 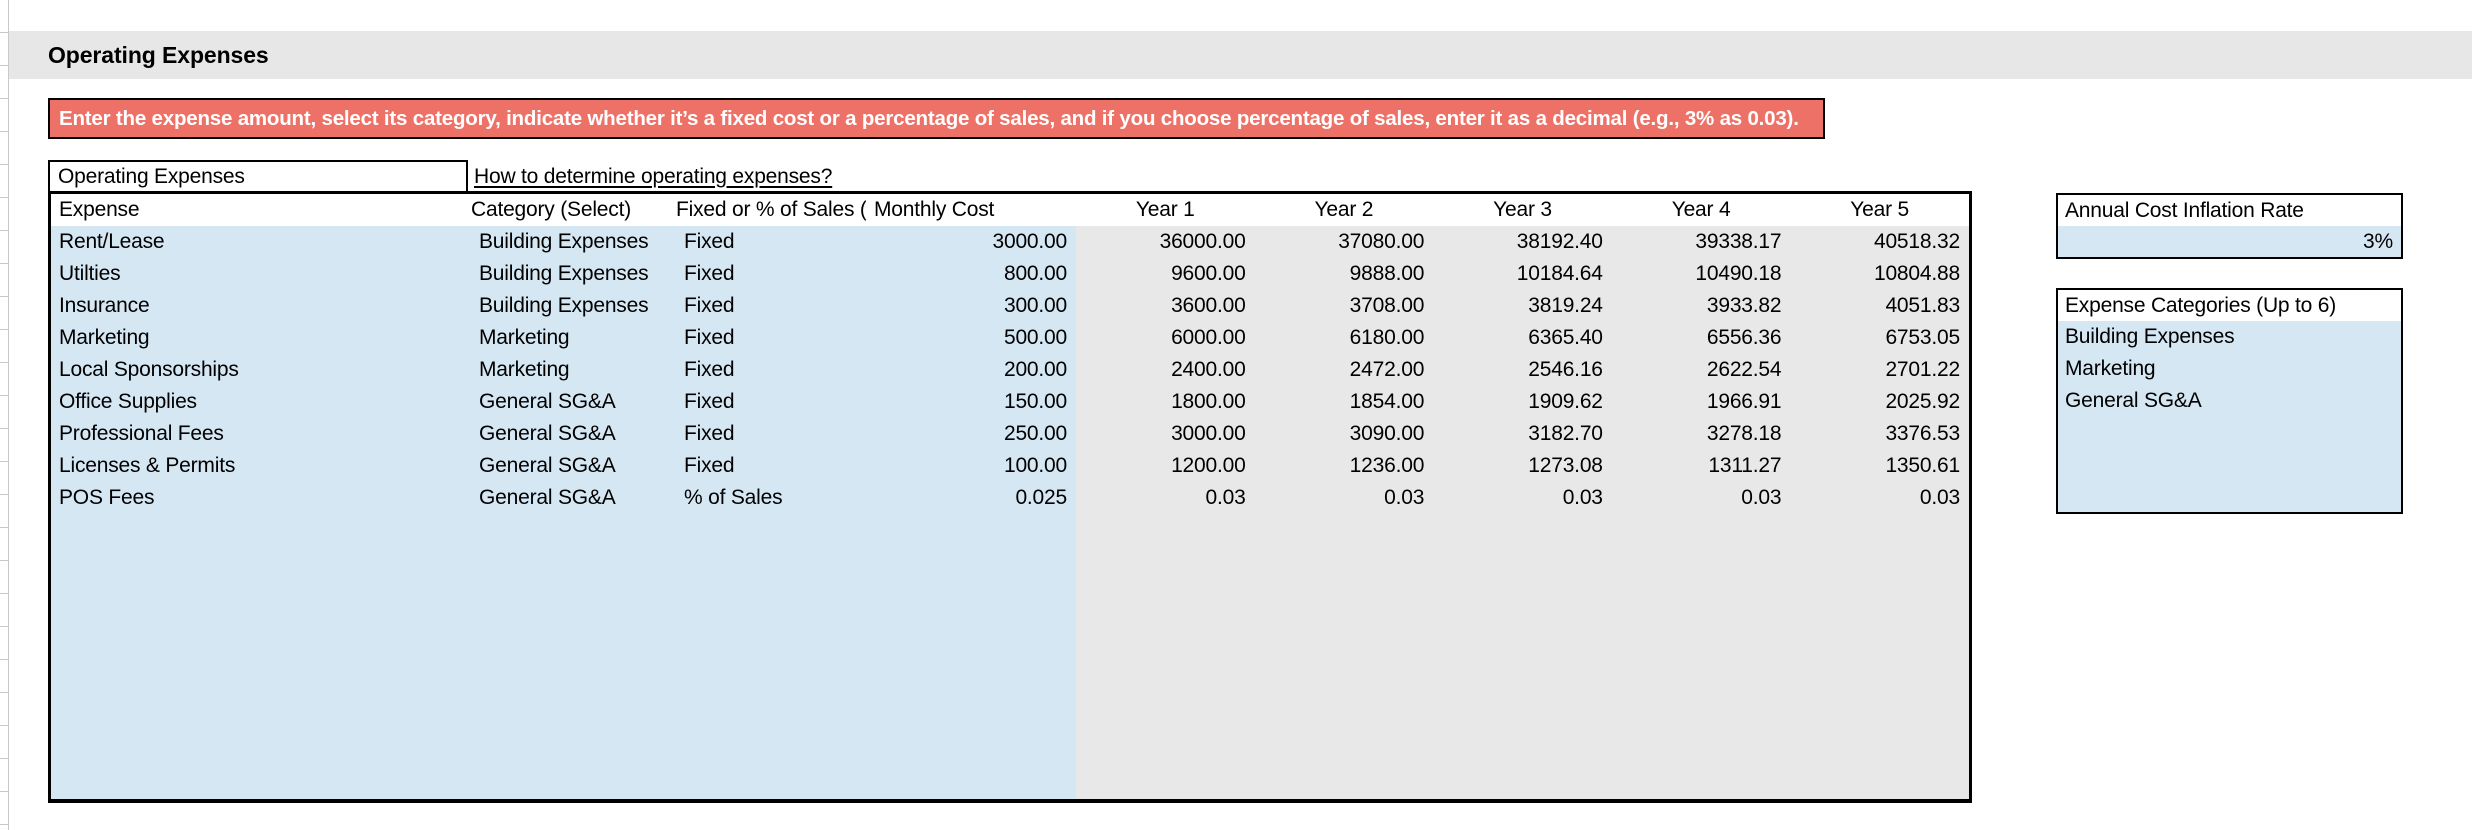 What do you see at coordinates (971, 498) in the screenshot?
I see `monthly-cost-cell: 0.025` at bounding box center [971, 498].